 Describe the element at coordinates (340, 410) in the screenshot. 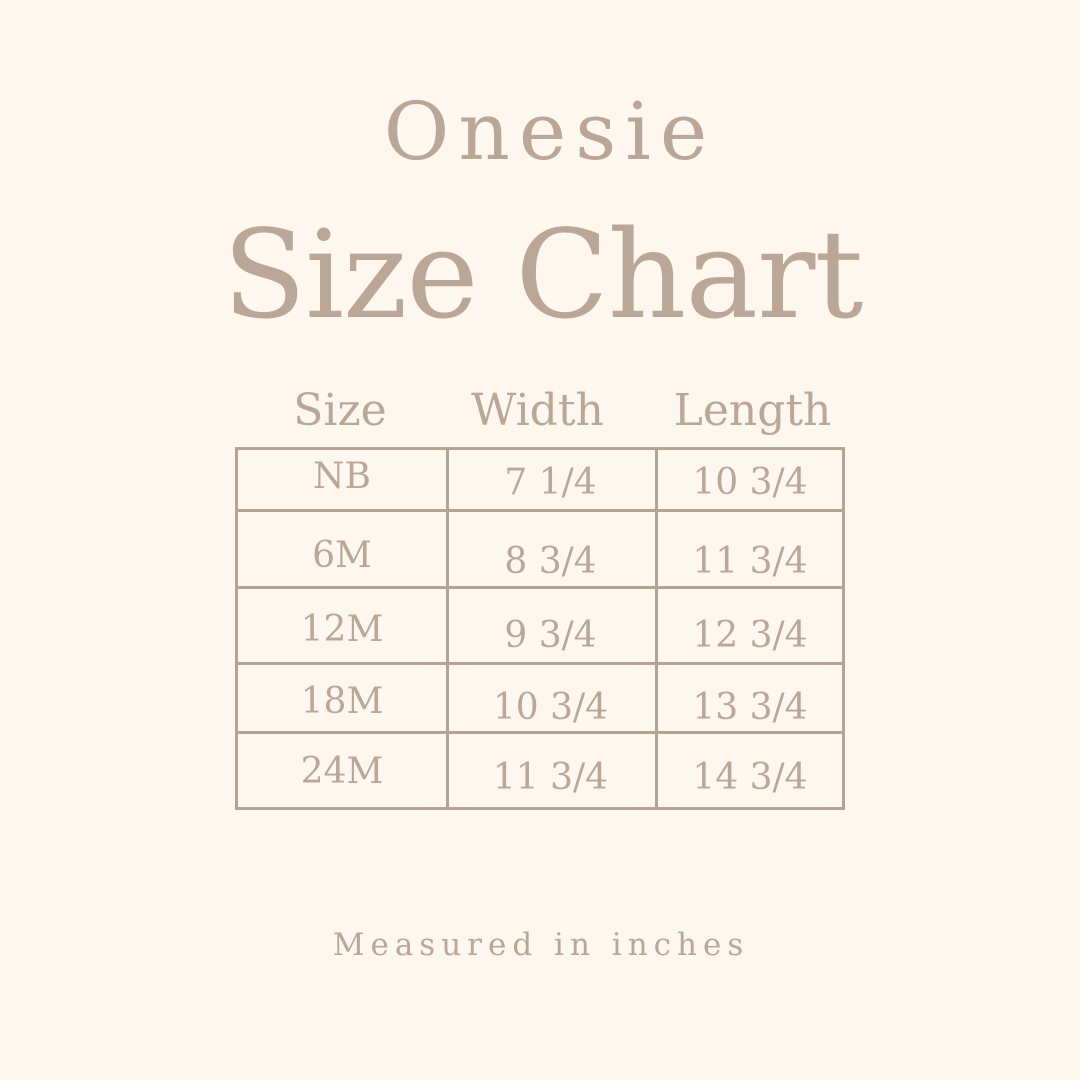

I see `header-size: Size` at that location.